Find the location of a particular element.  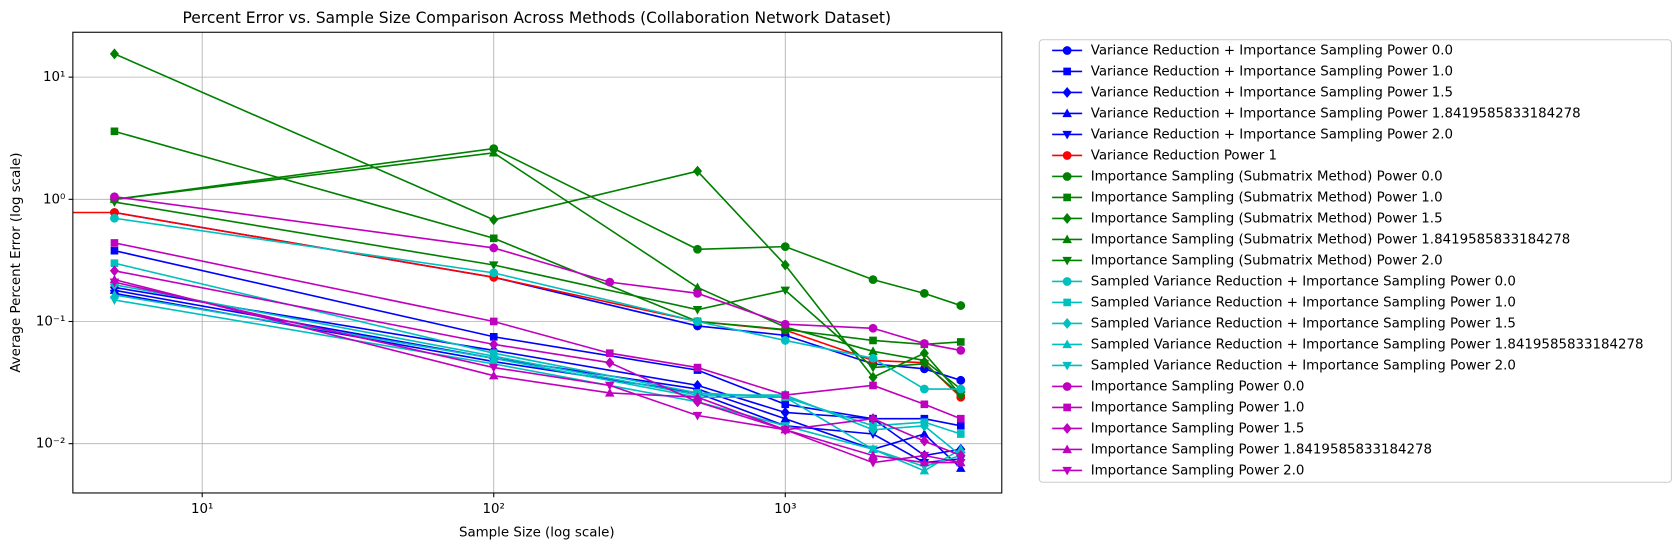

y-tick-label: 10⁻¹ is located at coordinates (50, 321).